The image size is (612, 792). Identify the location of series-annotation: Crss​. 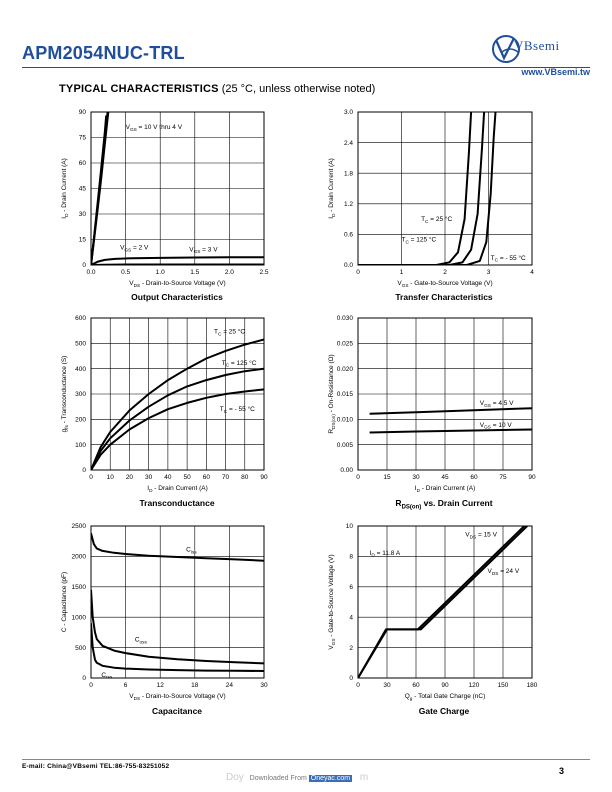
(107, 676).